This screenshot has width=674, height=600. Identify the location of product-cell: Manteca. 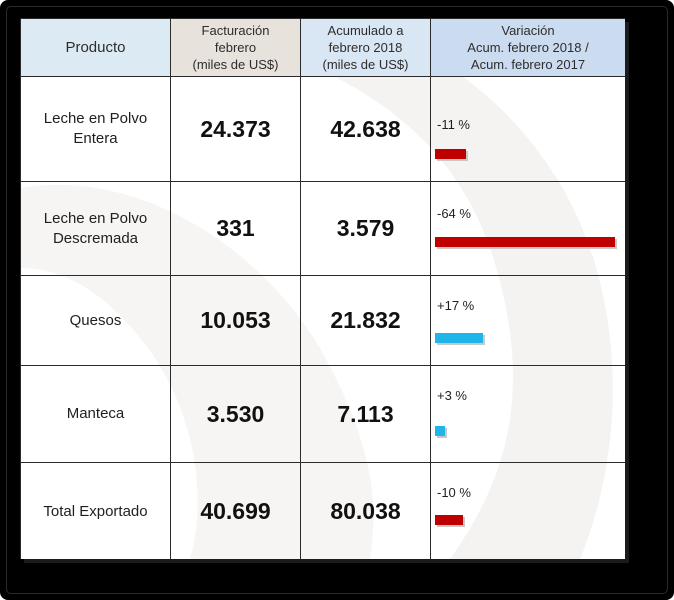
(95, 414).